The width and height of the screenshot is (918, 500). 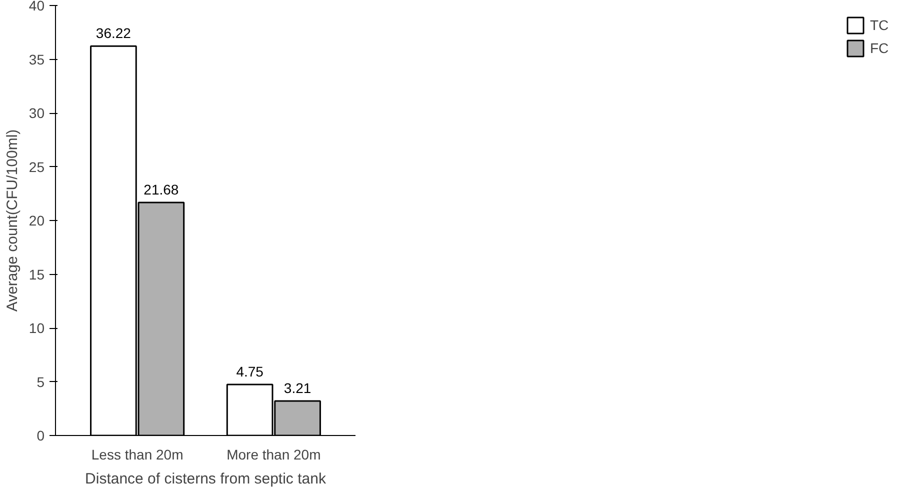 What do you see at coordinates (40, 436) in the screenshot?
I see `y-tick-label: 0` at bounding box center [40, 436].